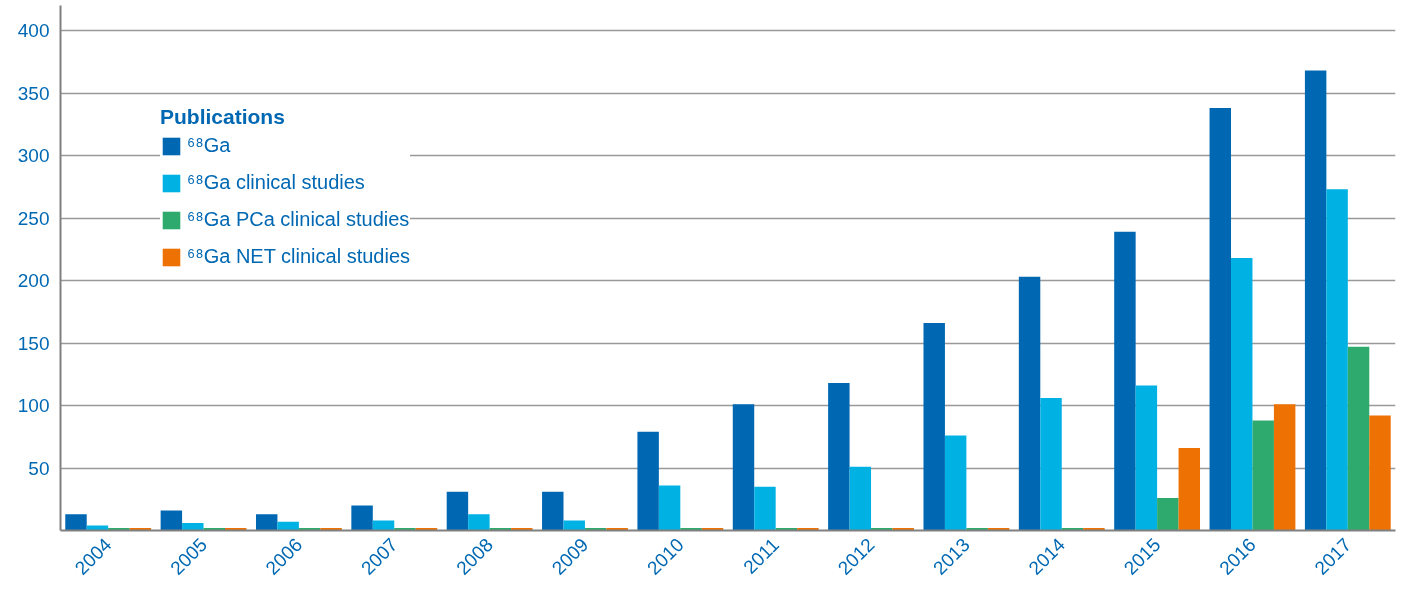  I want to click on legend-label: ⁶⁸Ga, so click(209, 145).